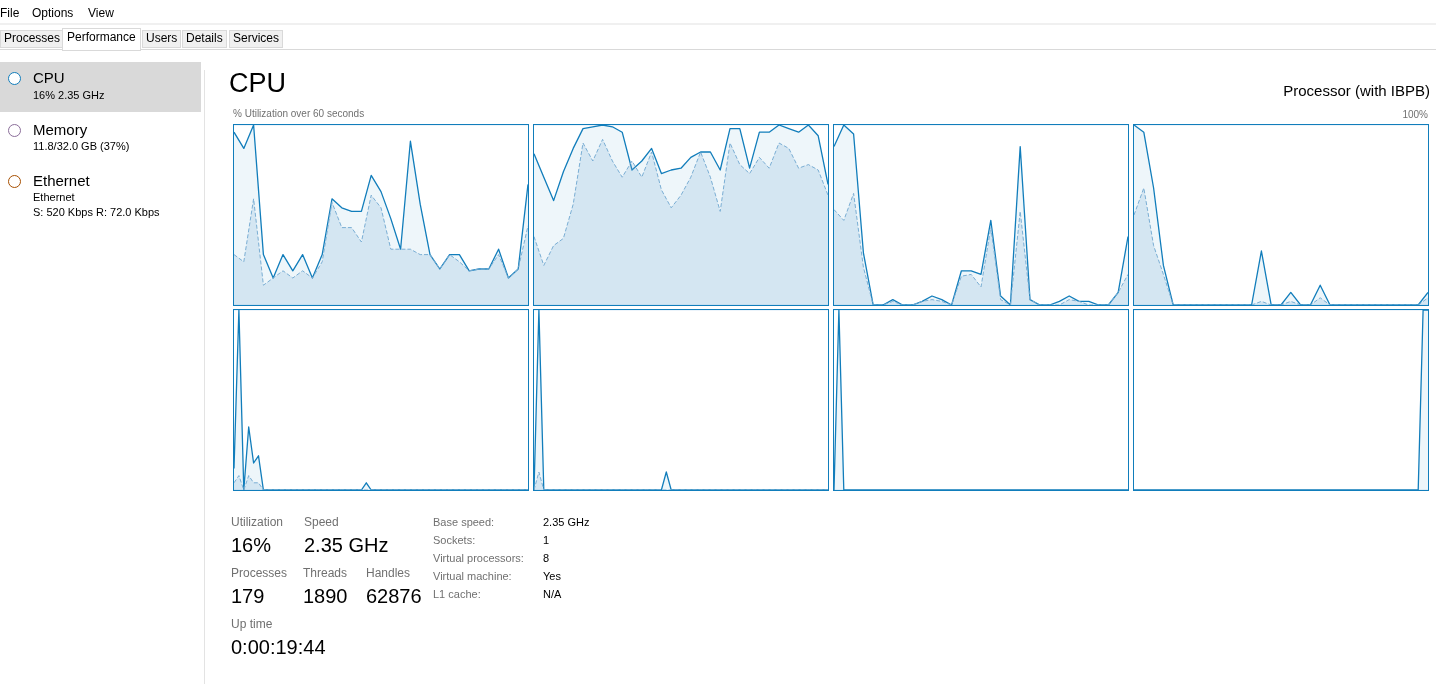 This screenshot has height=684, width=1436. Describe the element at coordinates (1415, 115) in the screenshot. I see `text: 100%` at that location.